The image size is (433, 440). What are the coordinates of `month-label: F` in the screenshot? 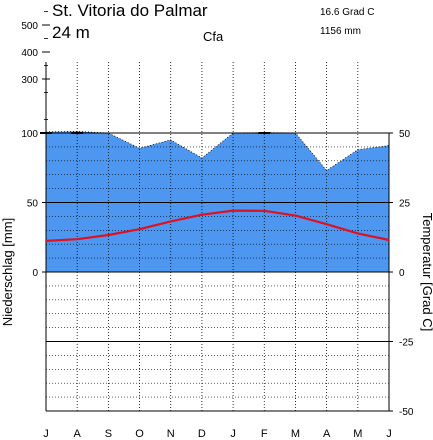 It's located at (264, 434).